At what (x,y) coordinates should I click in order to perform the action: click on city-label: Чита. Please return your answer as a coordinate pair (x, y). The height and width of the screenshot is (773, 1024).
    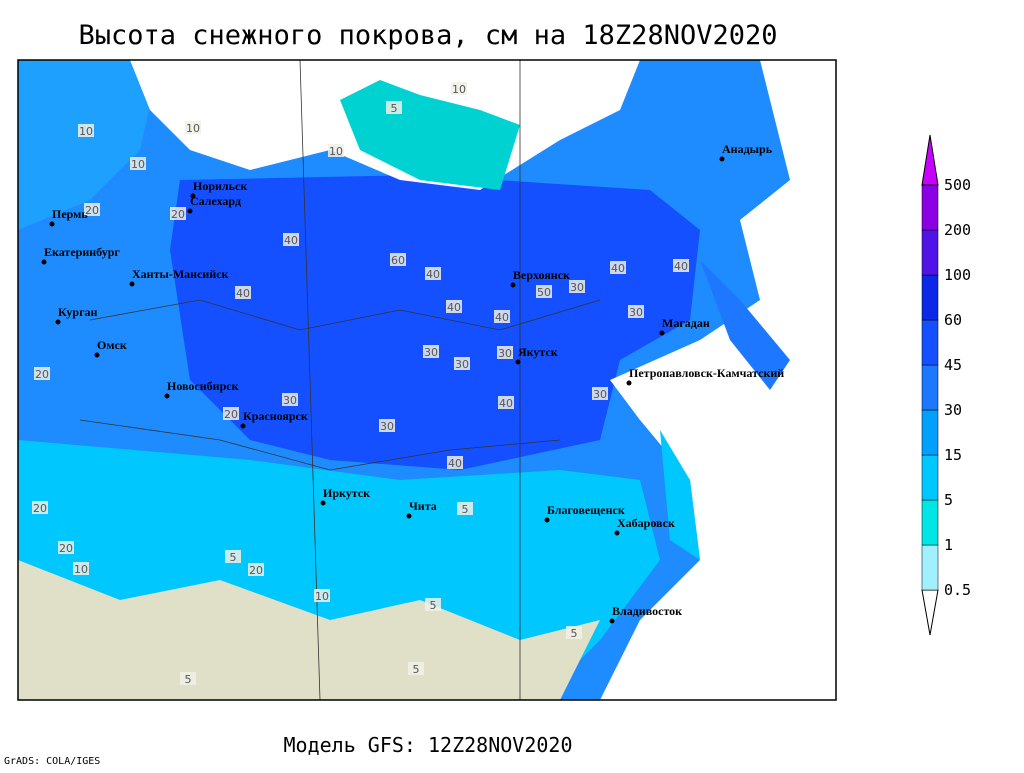
    Looking at the image, I should click on (423, 506).